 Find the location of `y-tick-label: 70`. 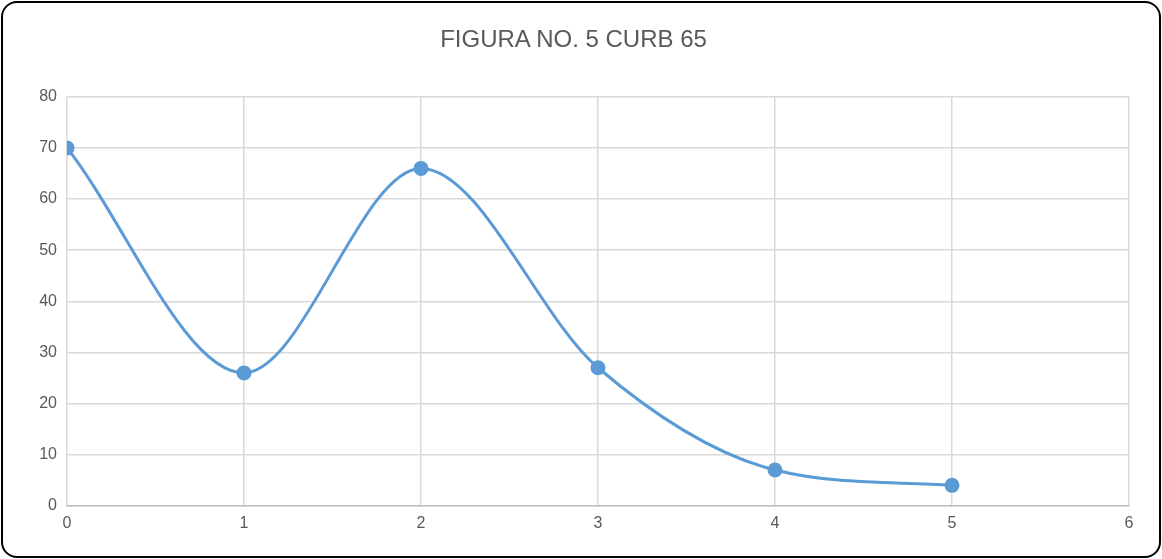

y-tick-label: 70 is located at coordinates (48, 147).